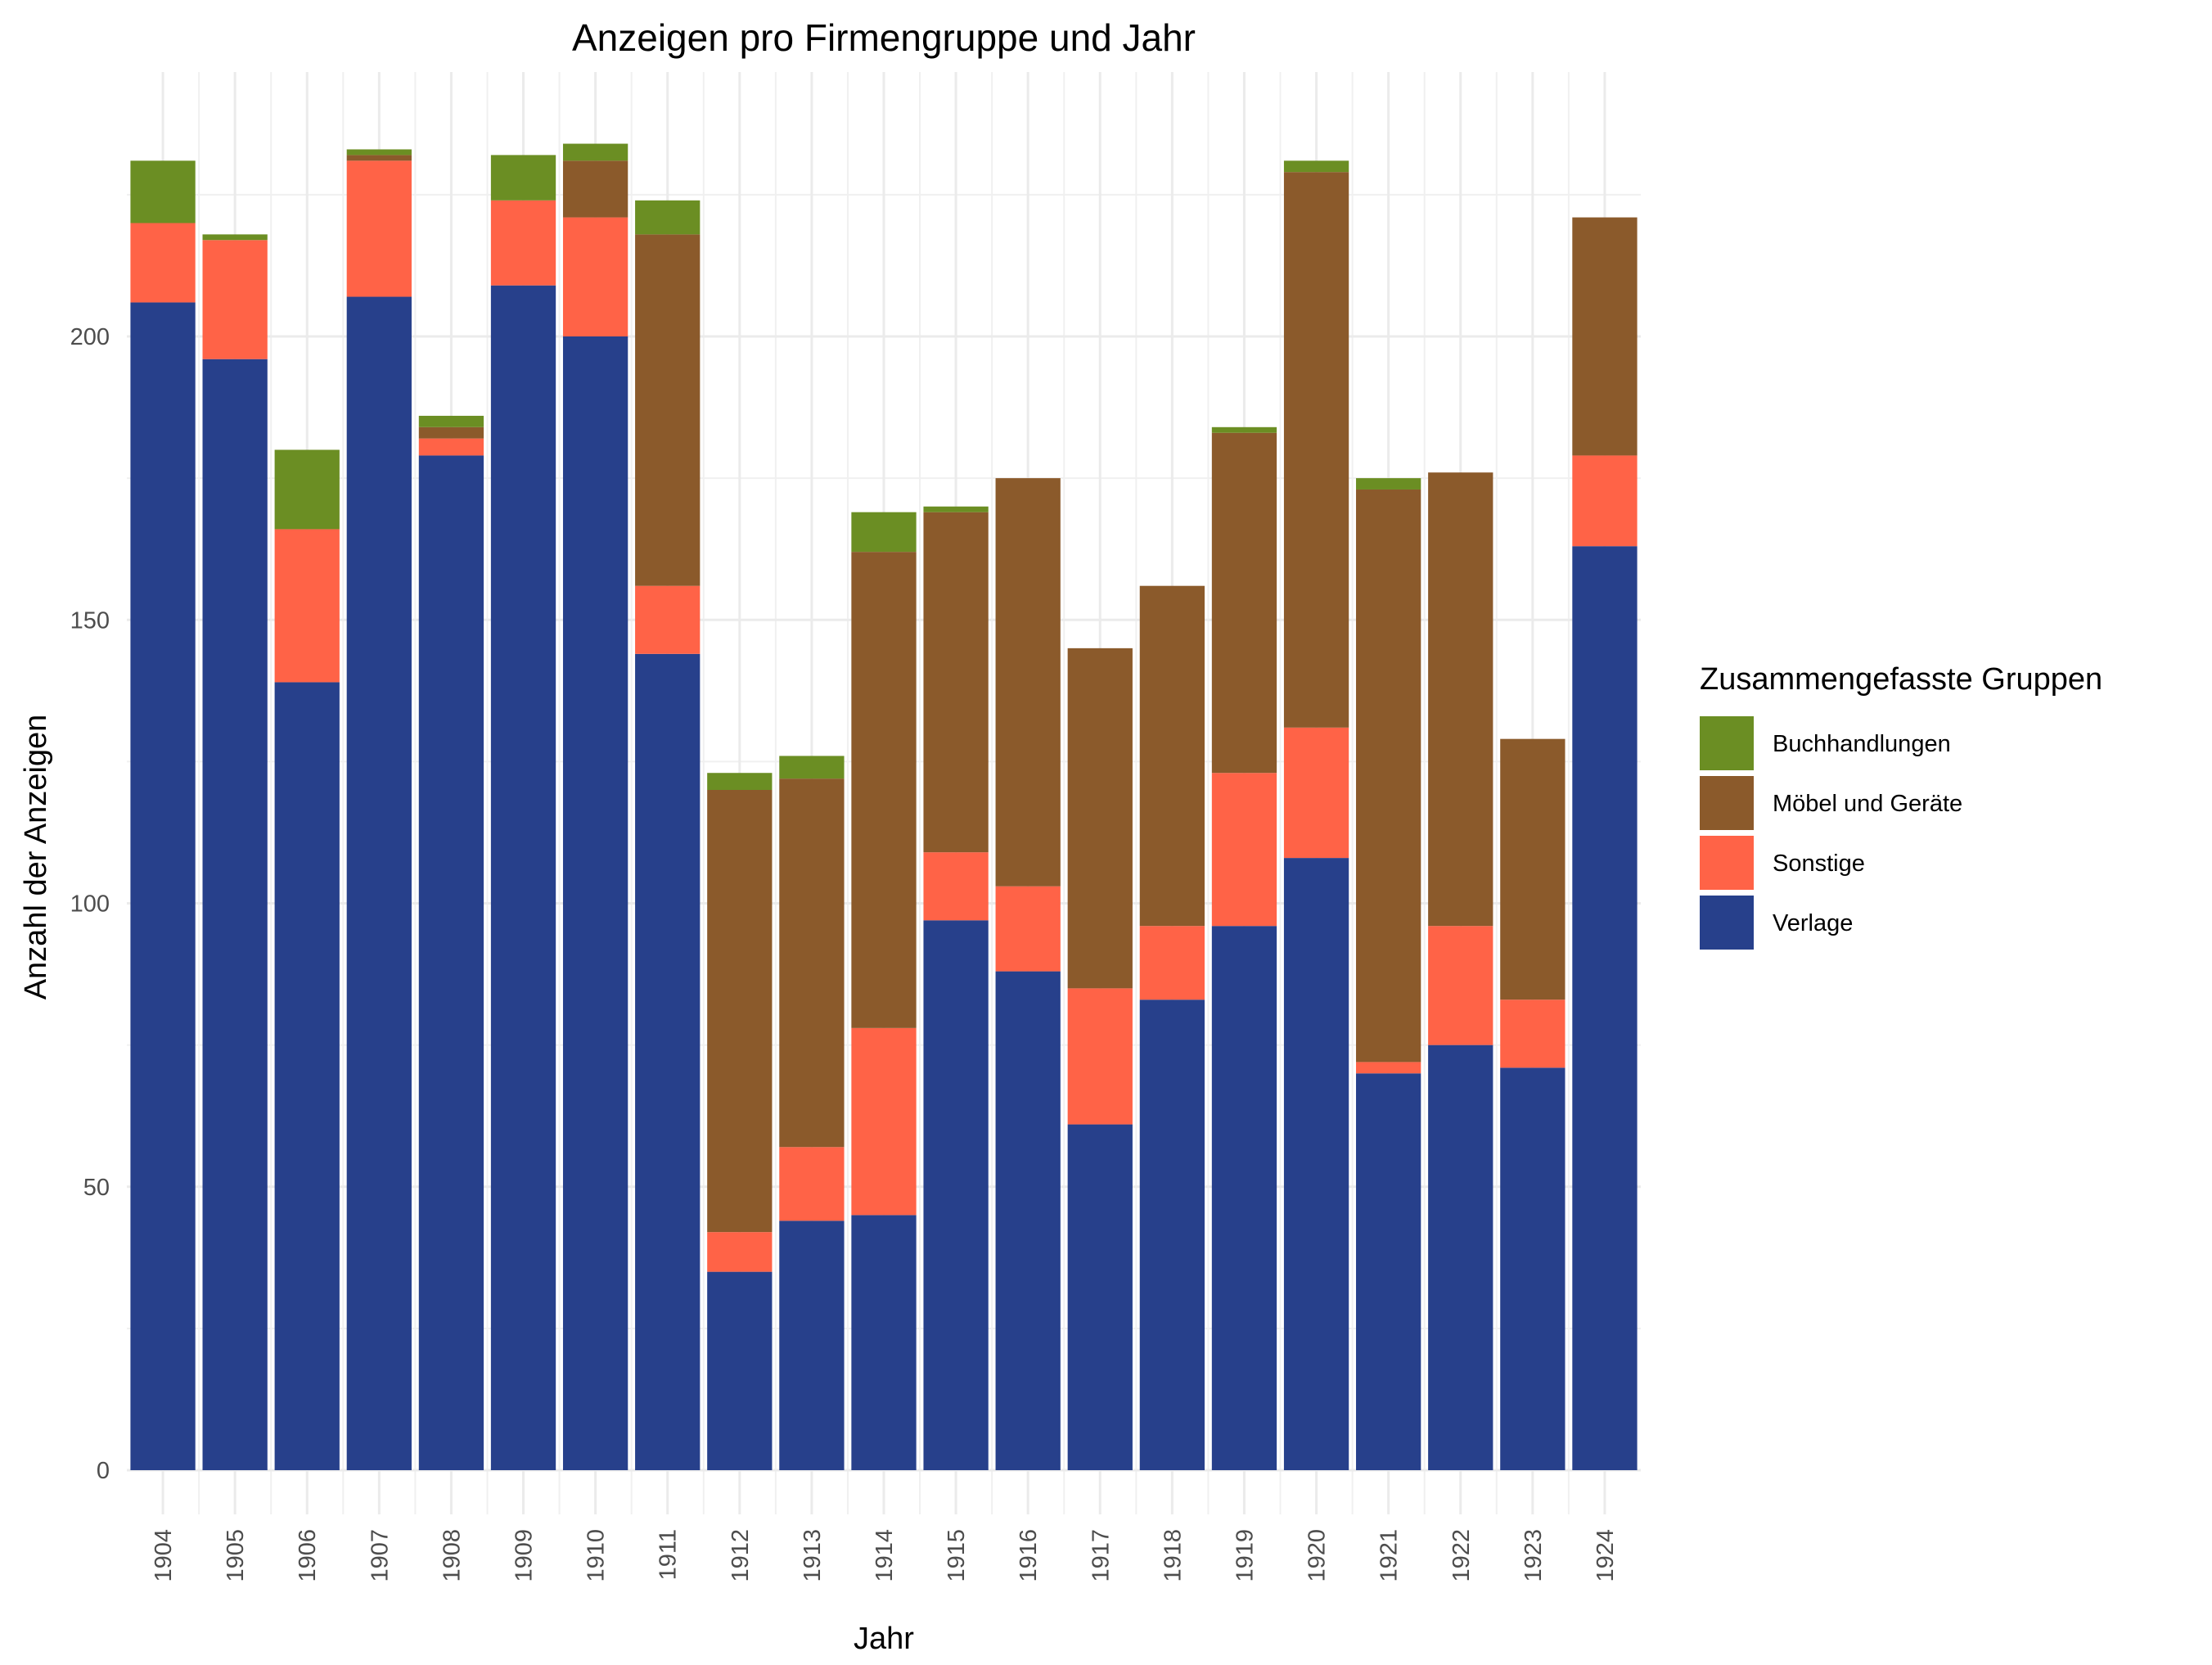 This screenshot has width=2212, height=1665. Describe the element at coordinates (36, 857) in the screenshot. I see `y-axis-title: Anzahl der Anzeigen` at that location.